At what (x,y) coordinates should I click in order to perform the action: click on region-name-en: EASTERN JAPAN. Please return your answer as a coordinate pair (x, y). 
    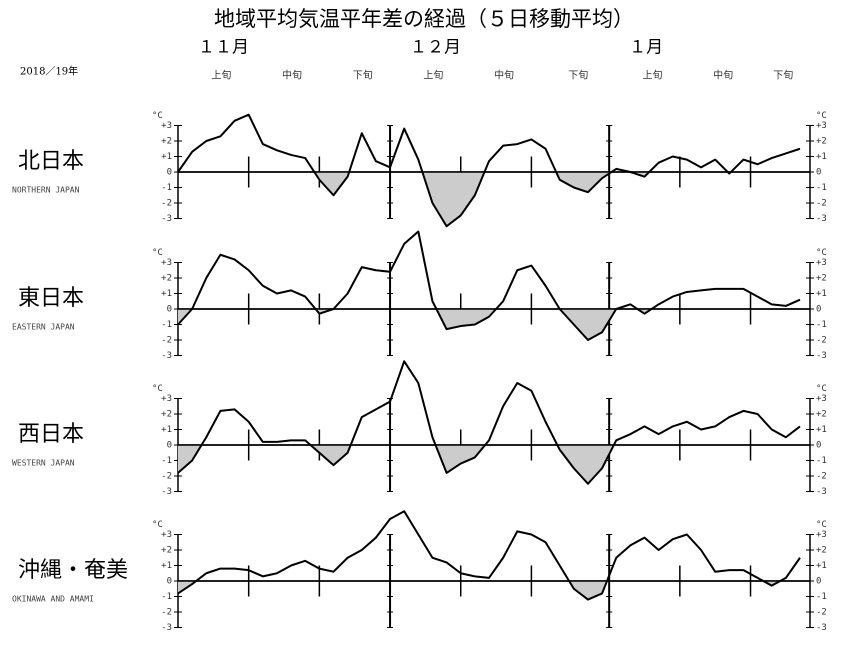
    Looking at the image, I should click on (43, 327).